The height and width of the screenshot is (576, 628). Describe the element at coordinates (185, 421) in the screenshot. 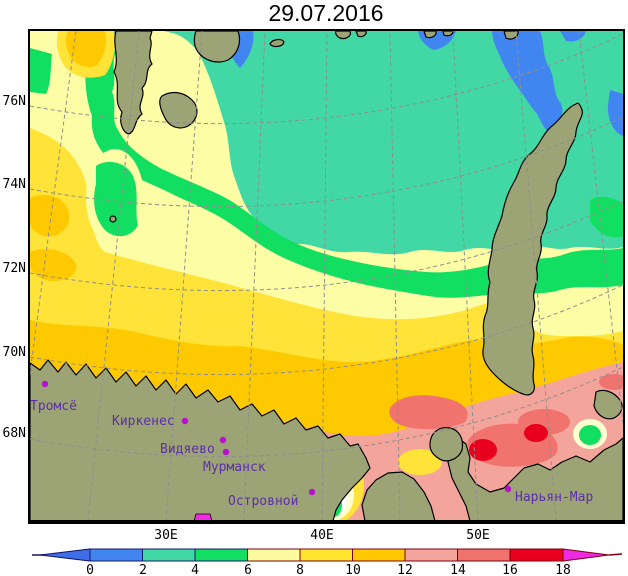

I see `city-dot-kirkenes` at that location.